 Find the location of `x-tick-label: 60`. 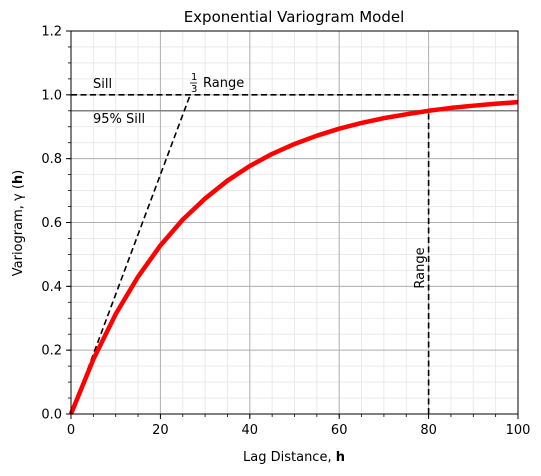

x-tick-label: 60 is located at coordinates (339, 430).